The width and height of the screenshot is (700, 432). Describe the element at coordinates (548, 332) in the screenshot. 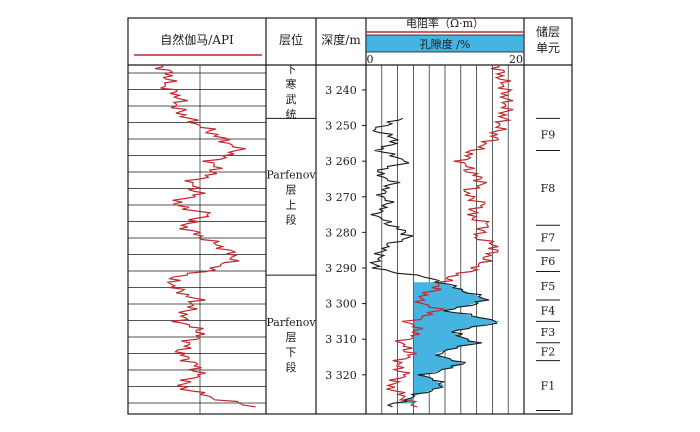

I see `unit-label-f3: F3` at that location.